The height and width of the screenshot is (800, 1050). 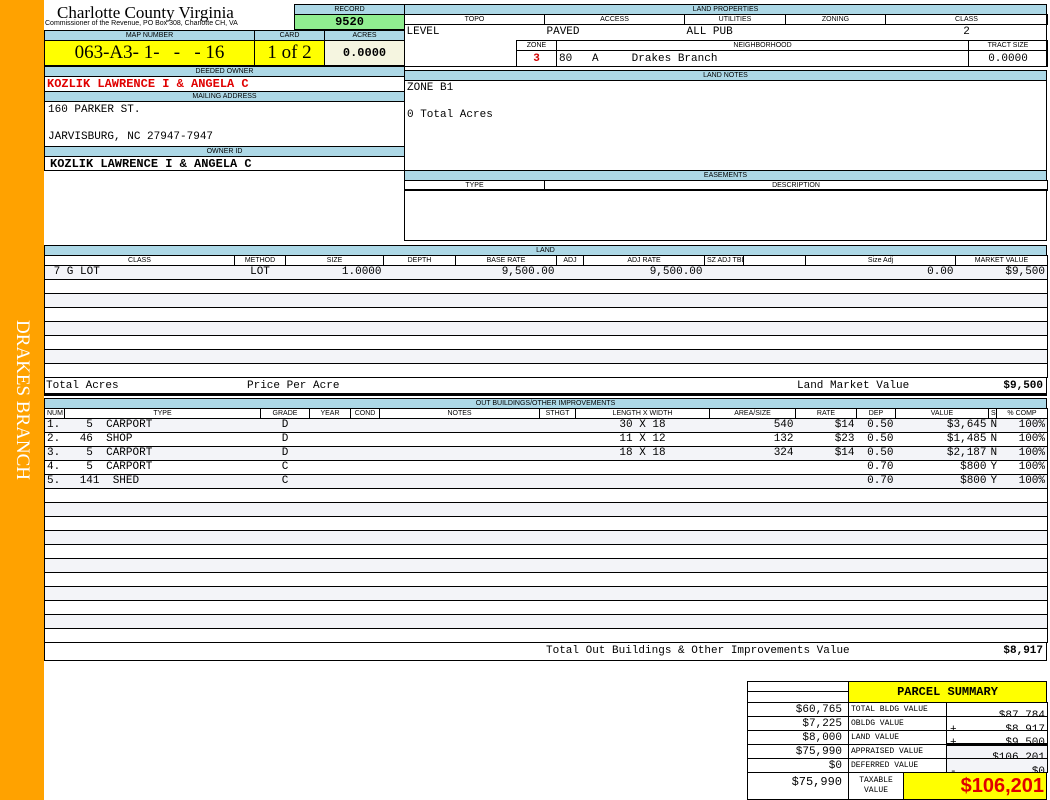 I want to click on summary-prior-value: $0, so click(x=798, y=765).